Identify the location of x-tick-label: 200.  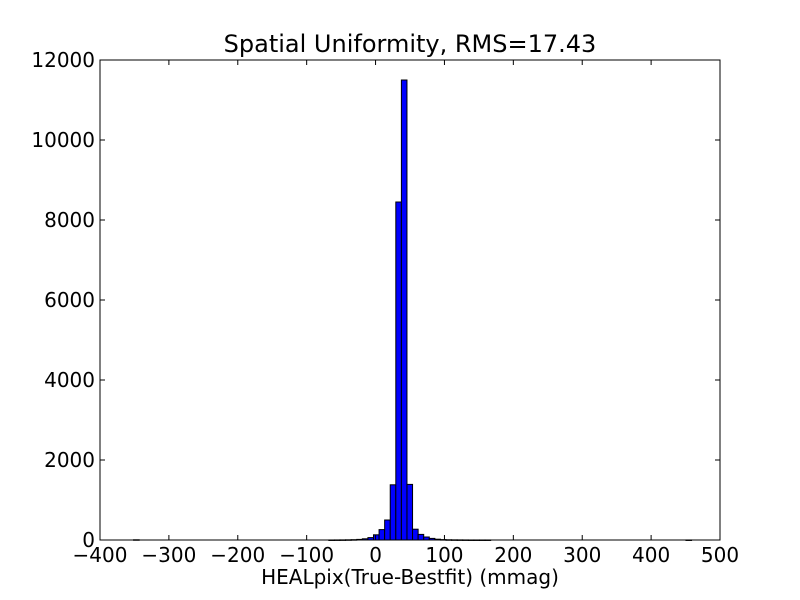
(513, 555).